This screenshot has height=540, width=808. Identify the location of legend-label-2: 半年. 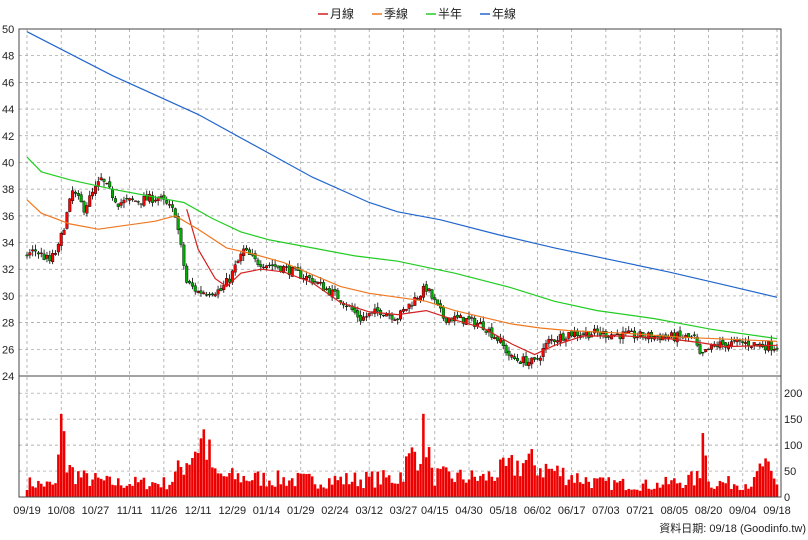
(450, 14).